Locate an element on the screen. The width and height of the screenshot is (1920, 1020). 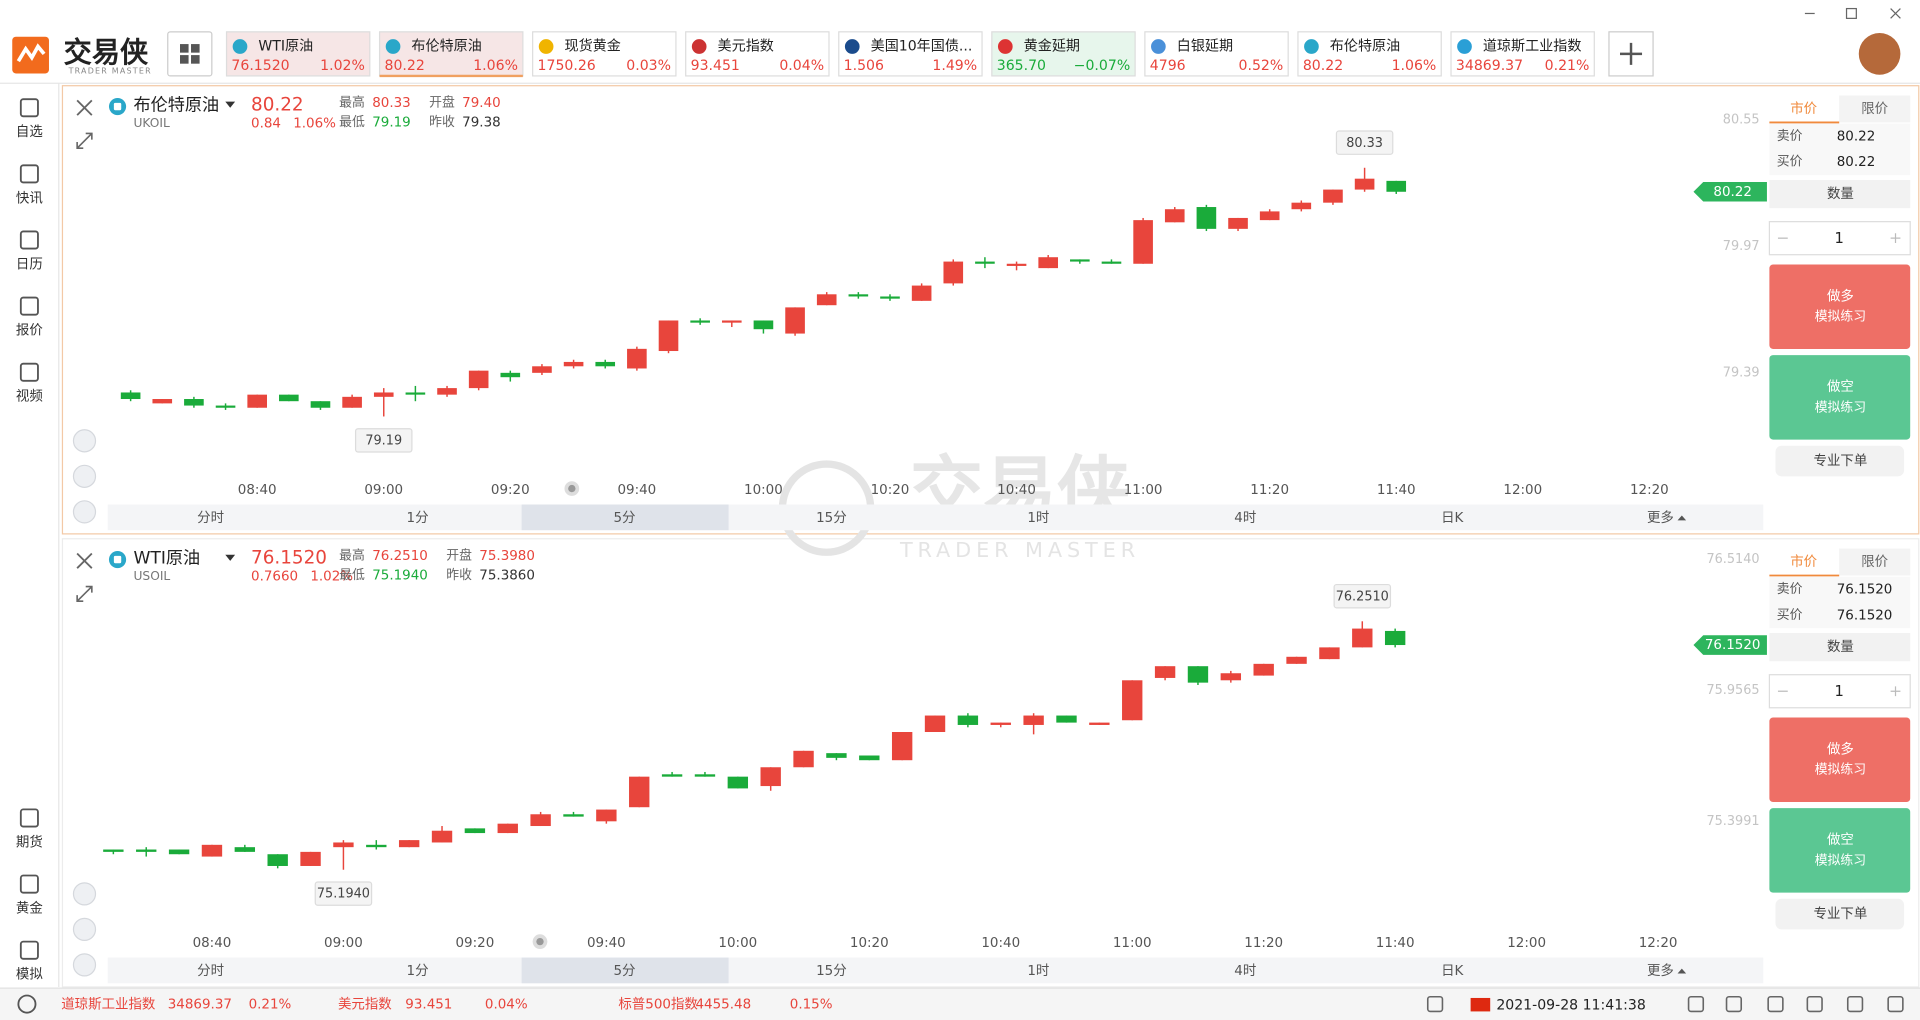
window-close is located at coordinates (1895, 13).